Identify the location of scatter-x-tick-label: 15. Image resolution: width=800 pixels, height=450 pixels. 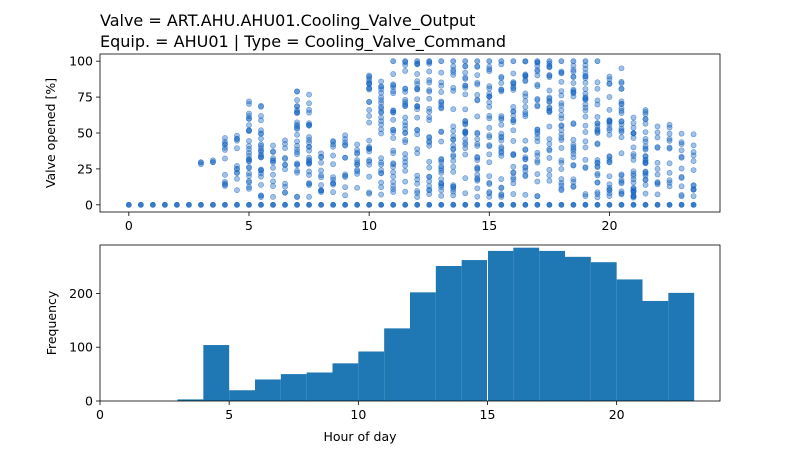
(489, 225).